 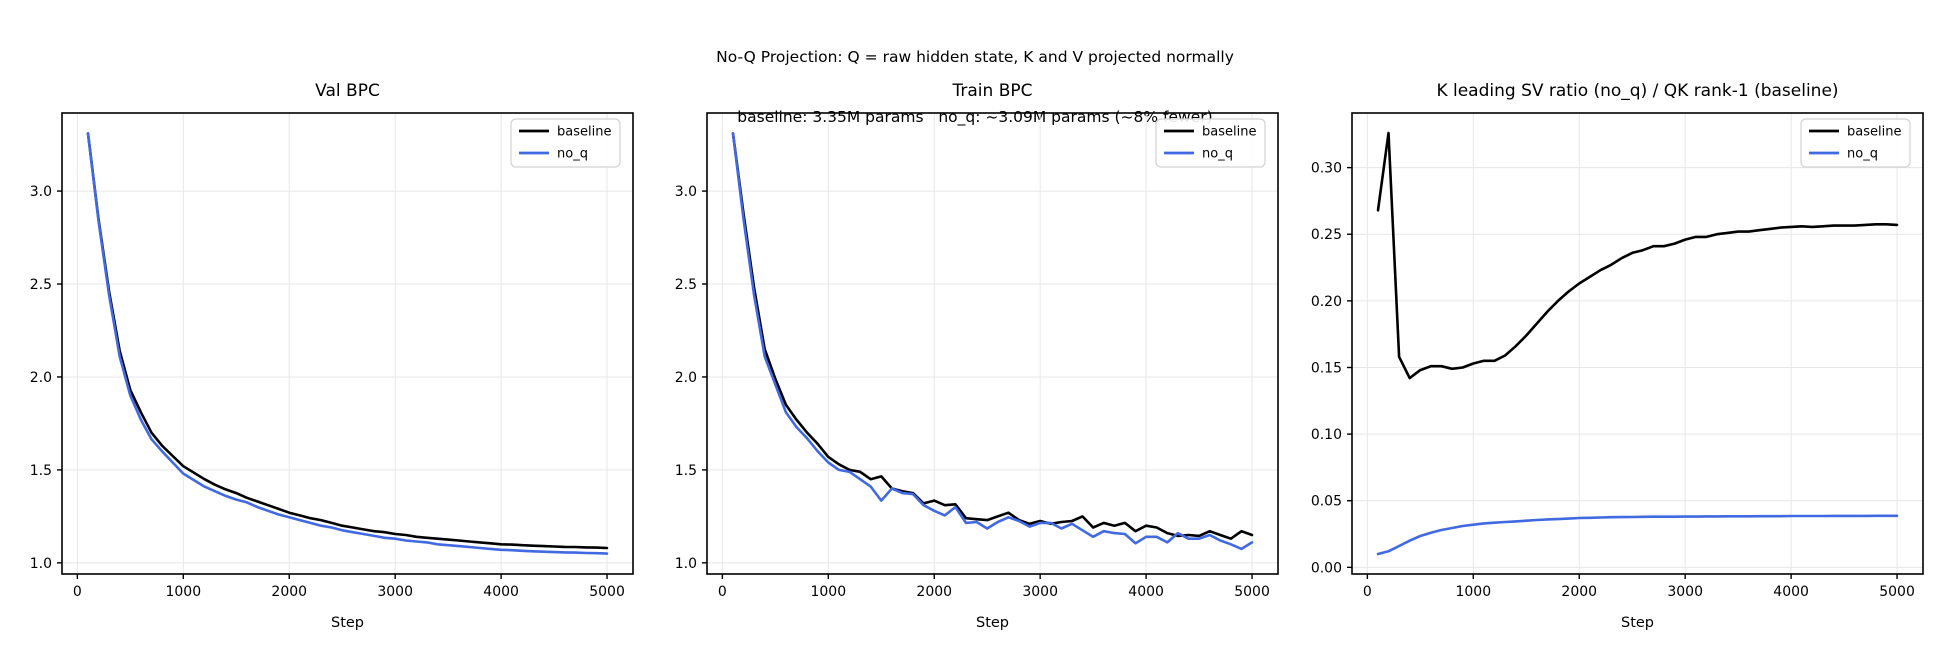 I want to click on chart-title: Train BPC, so click(x=992, y=91).